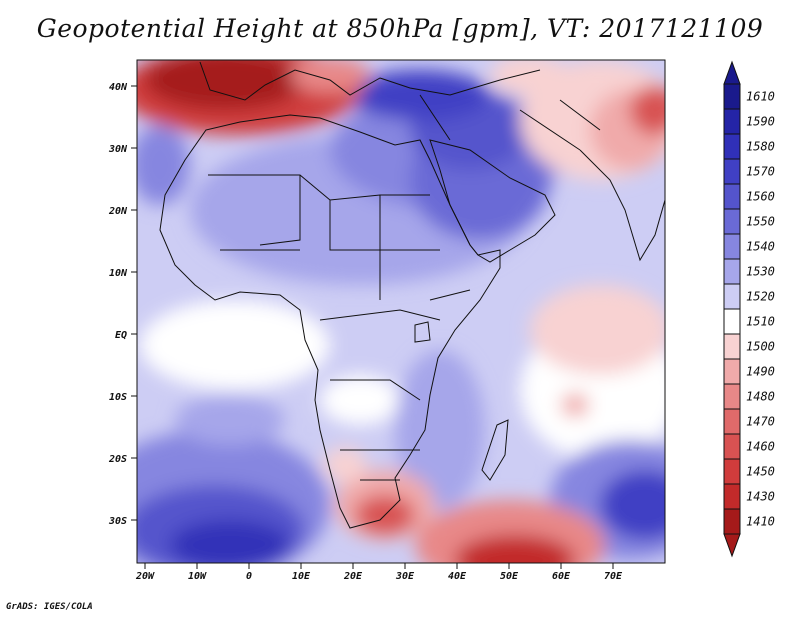  I want to click on arabia-coastline, so click(492, 201).